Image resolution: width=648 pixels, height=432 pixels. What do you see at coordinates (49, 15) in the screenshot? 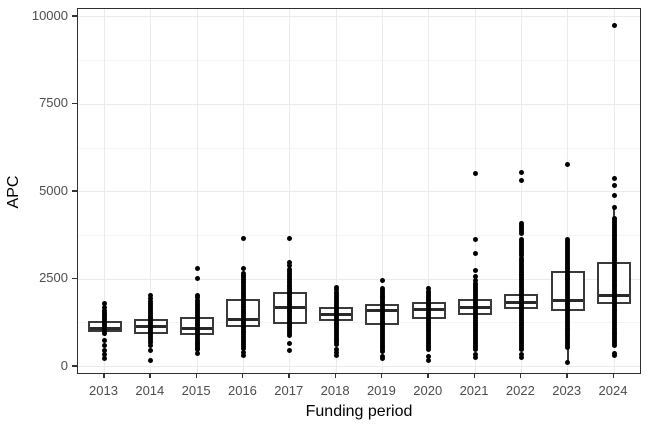
I see `y-tick-label: 10000` at bounding box center [49, 15].